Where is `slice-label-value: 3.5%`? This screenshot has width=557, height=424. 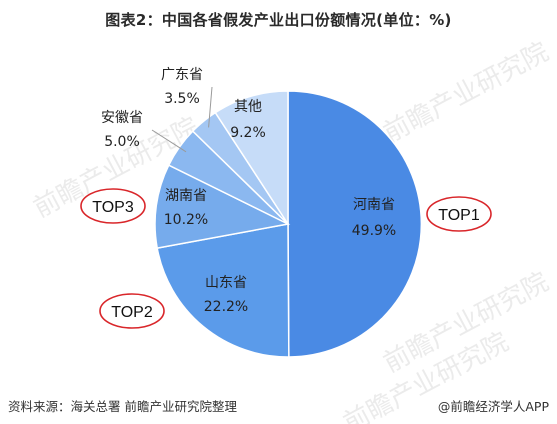 slice-label-value: 3.5% is located at coordinates (182, 99).